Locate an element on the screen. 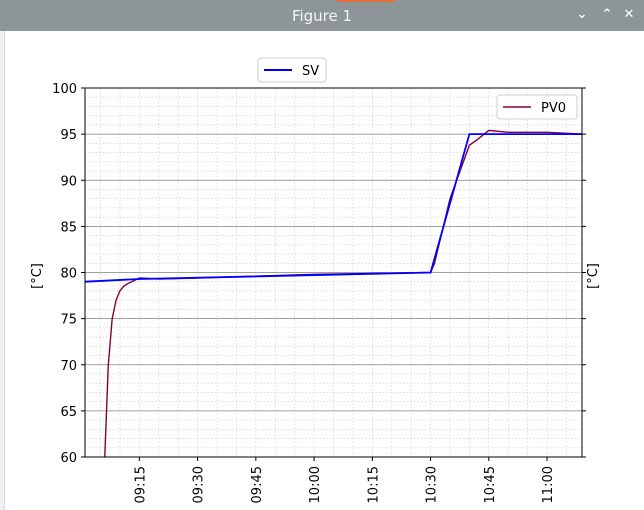  legend-pv0-box is located at coordinates (537, 107).